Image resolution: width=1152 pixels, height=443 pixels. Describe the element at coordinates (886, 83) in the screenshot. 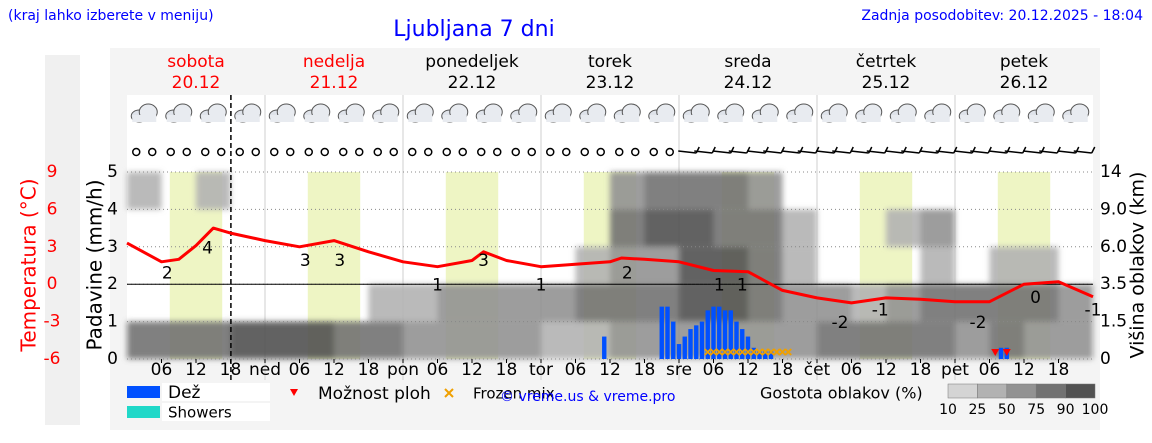

I see `day-date: 25.12` at that location.